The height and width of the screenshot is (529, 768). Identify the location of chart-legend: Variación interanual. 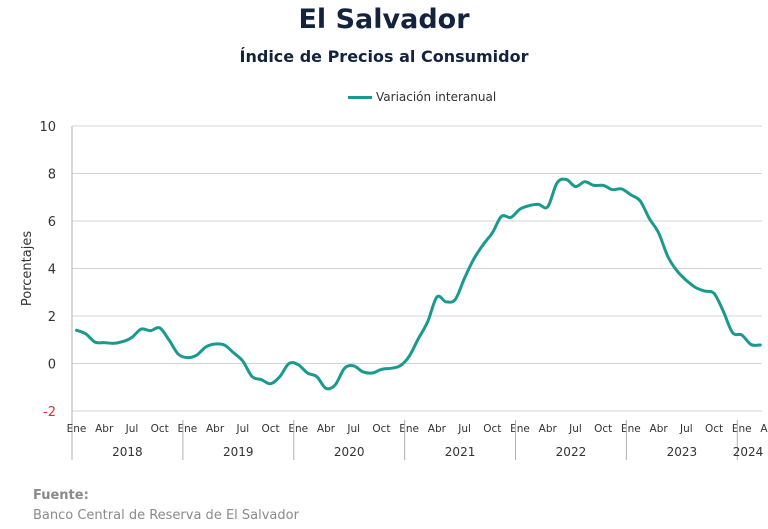
(422, 97).